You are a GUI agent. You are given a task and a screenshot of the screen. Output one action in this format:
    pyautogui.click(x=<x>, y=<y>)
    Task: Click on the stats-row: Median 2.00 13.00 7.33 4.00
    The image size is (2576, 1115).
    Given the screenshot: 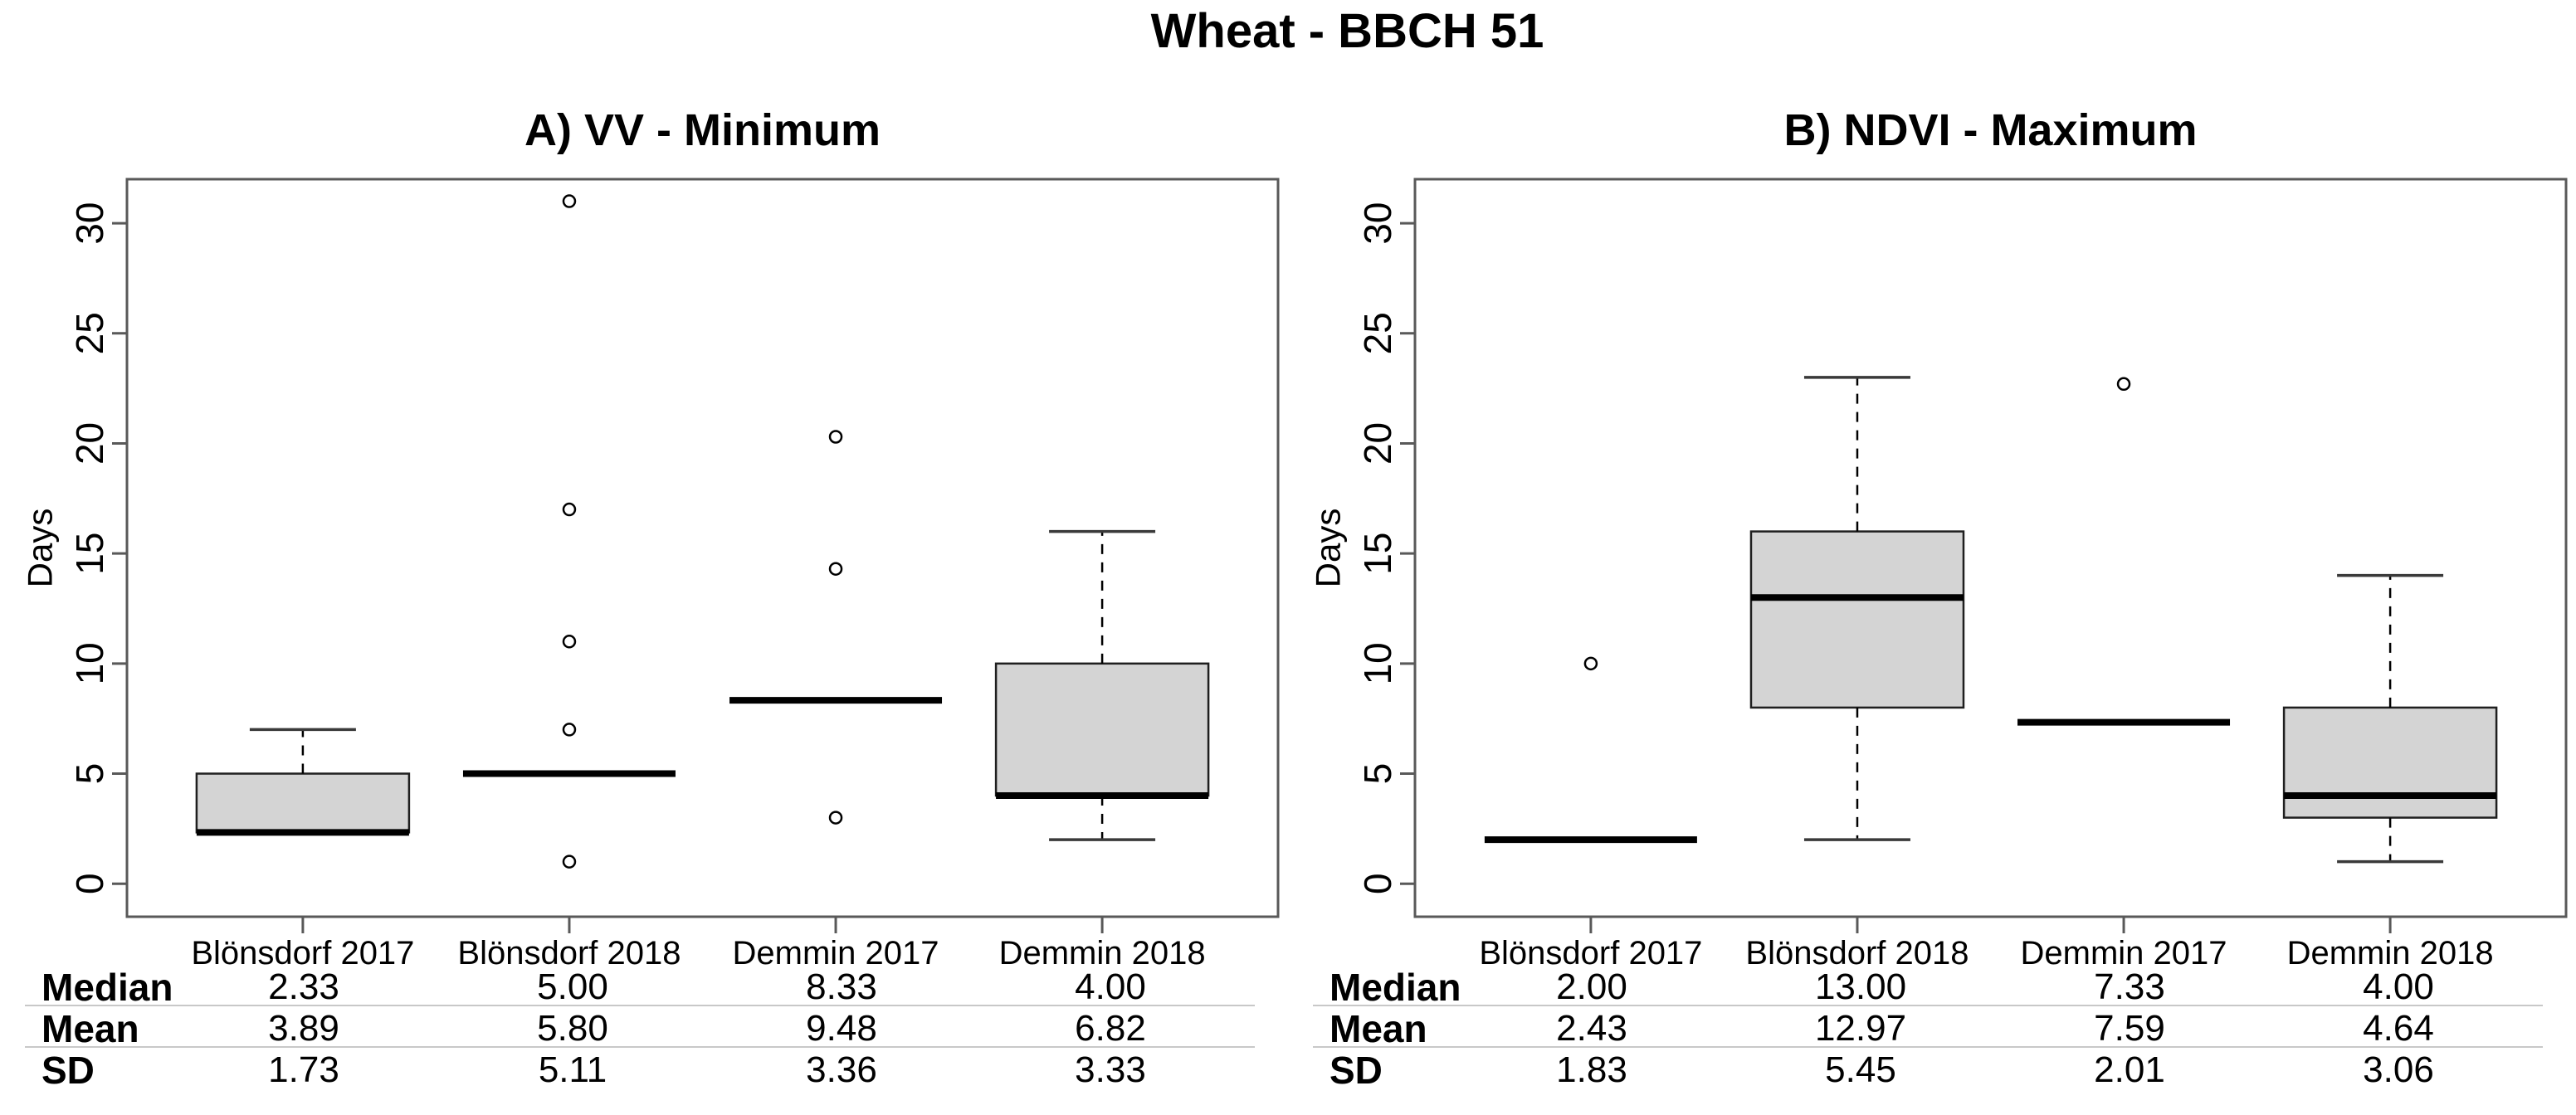 What is the action you would take?
    pyautogui.click(x=1932, y=987)
    